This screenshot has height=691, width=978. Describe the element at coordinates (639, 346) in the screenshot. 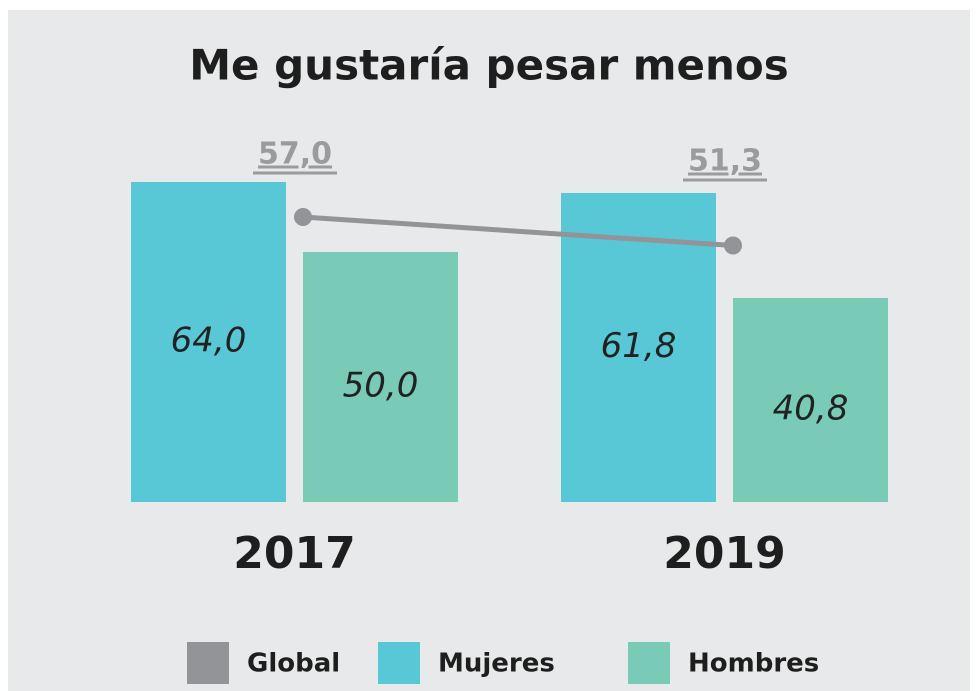

I see `bar-value-label: 61,8` at that location.